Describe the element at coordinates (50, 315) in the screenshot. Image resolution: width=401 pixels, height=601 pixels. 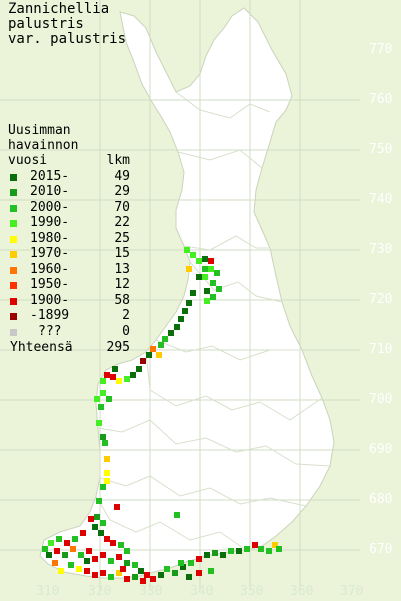
I see `legend-year: -1899` at that location.